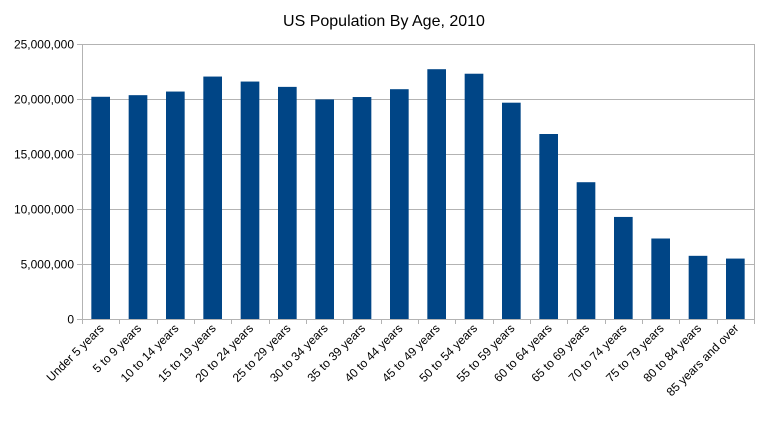 This screenshot has height=427, width=759. I want to click on y-tick-label: 0, so click(70, 320).